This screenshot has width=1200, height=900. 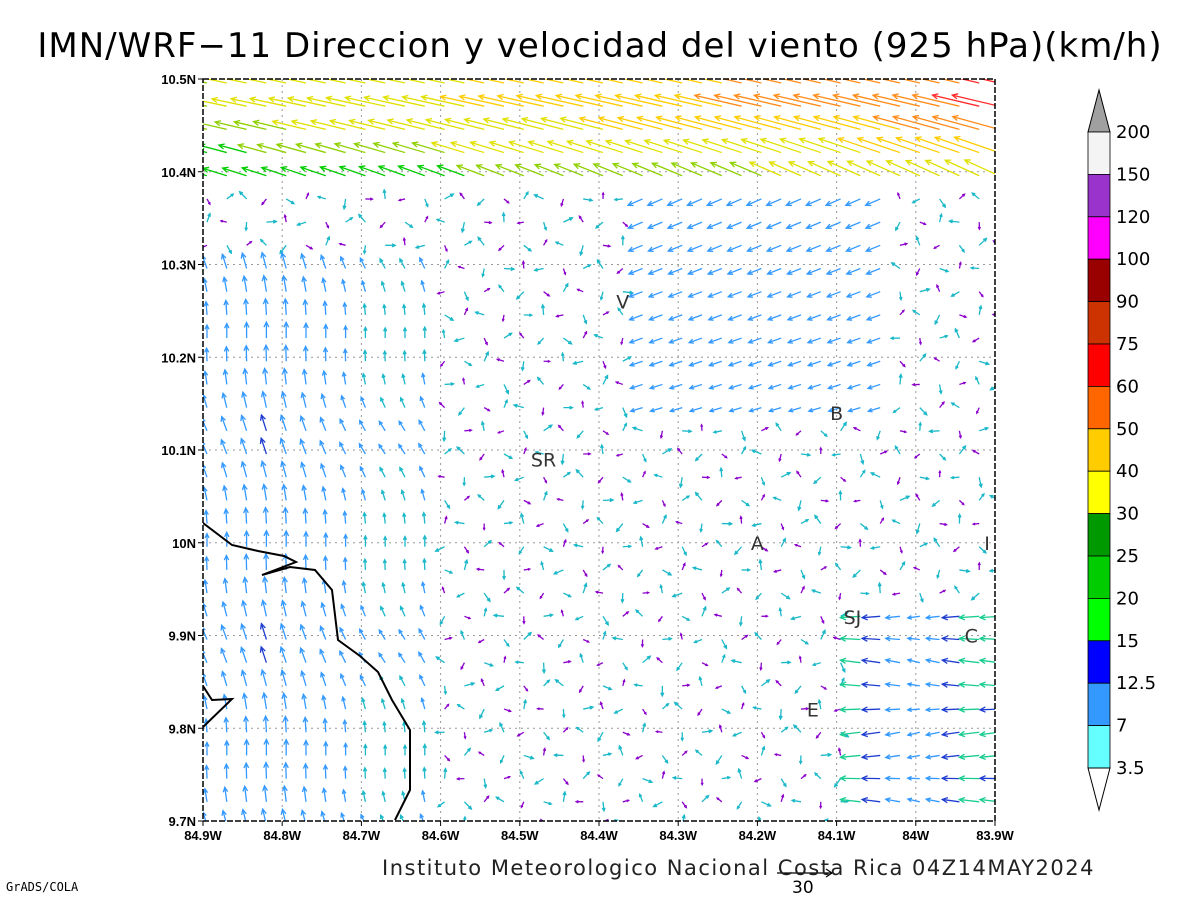 I want to click on colorbar-label: 50, so click(x=1127, y=429).